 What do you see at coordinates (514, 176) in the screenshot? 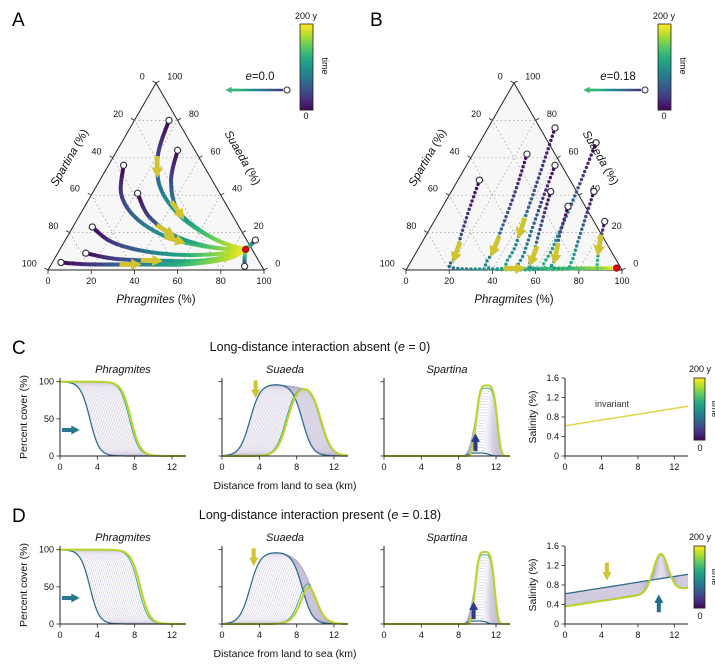
I see `ternary-frame` at bounding box center [514, 176].